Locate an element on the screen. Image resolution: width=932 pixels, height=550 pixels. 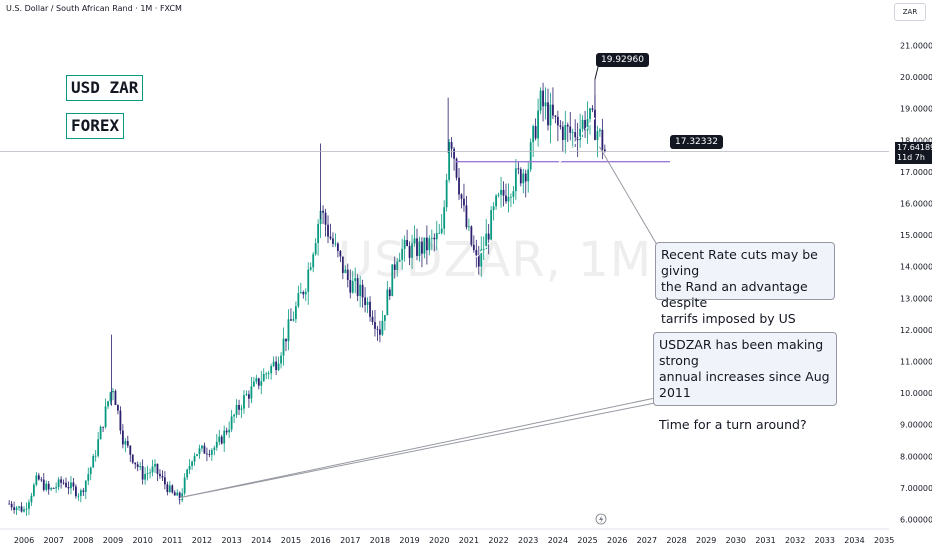
time-tick-label: 2025 is located at coordinates (587, 540).